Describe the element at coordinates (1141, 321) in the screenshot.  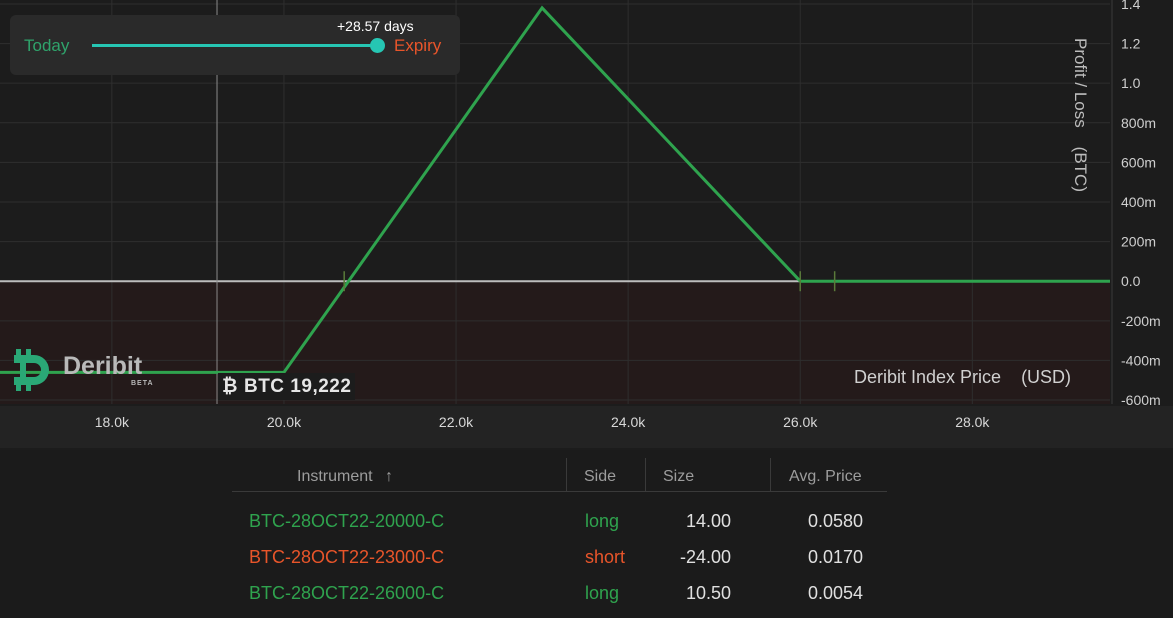
I see `y-tick-label: -200m` at that location.